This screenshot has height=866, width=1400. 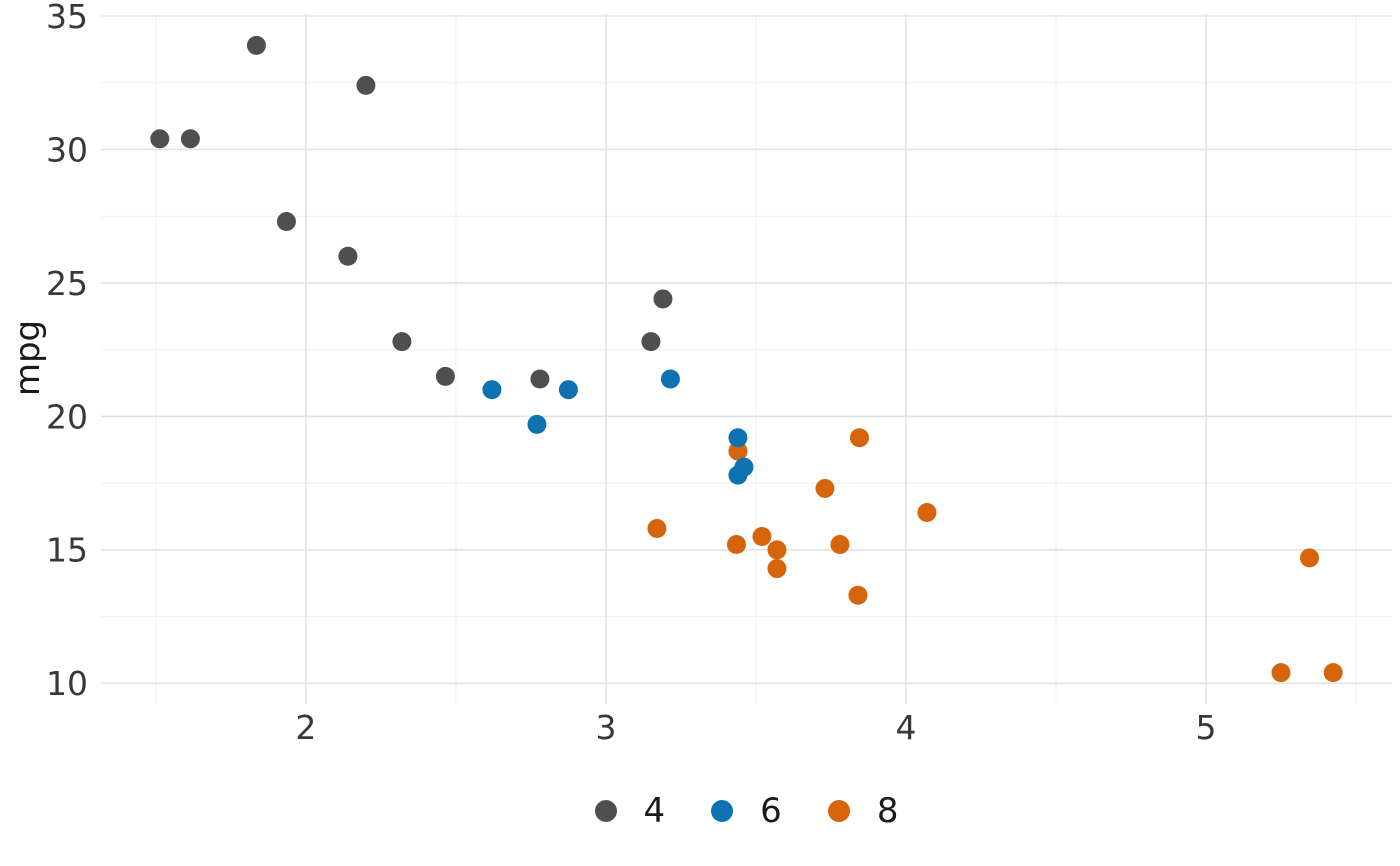 What do you see at coordinates (67, 149) in the screenshot?
I see `y-axis-tick-label: 30` at bounding box center [67, 149].